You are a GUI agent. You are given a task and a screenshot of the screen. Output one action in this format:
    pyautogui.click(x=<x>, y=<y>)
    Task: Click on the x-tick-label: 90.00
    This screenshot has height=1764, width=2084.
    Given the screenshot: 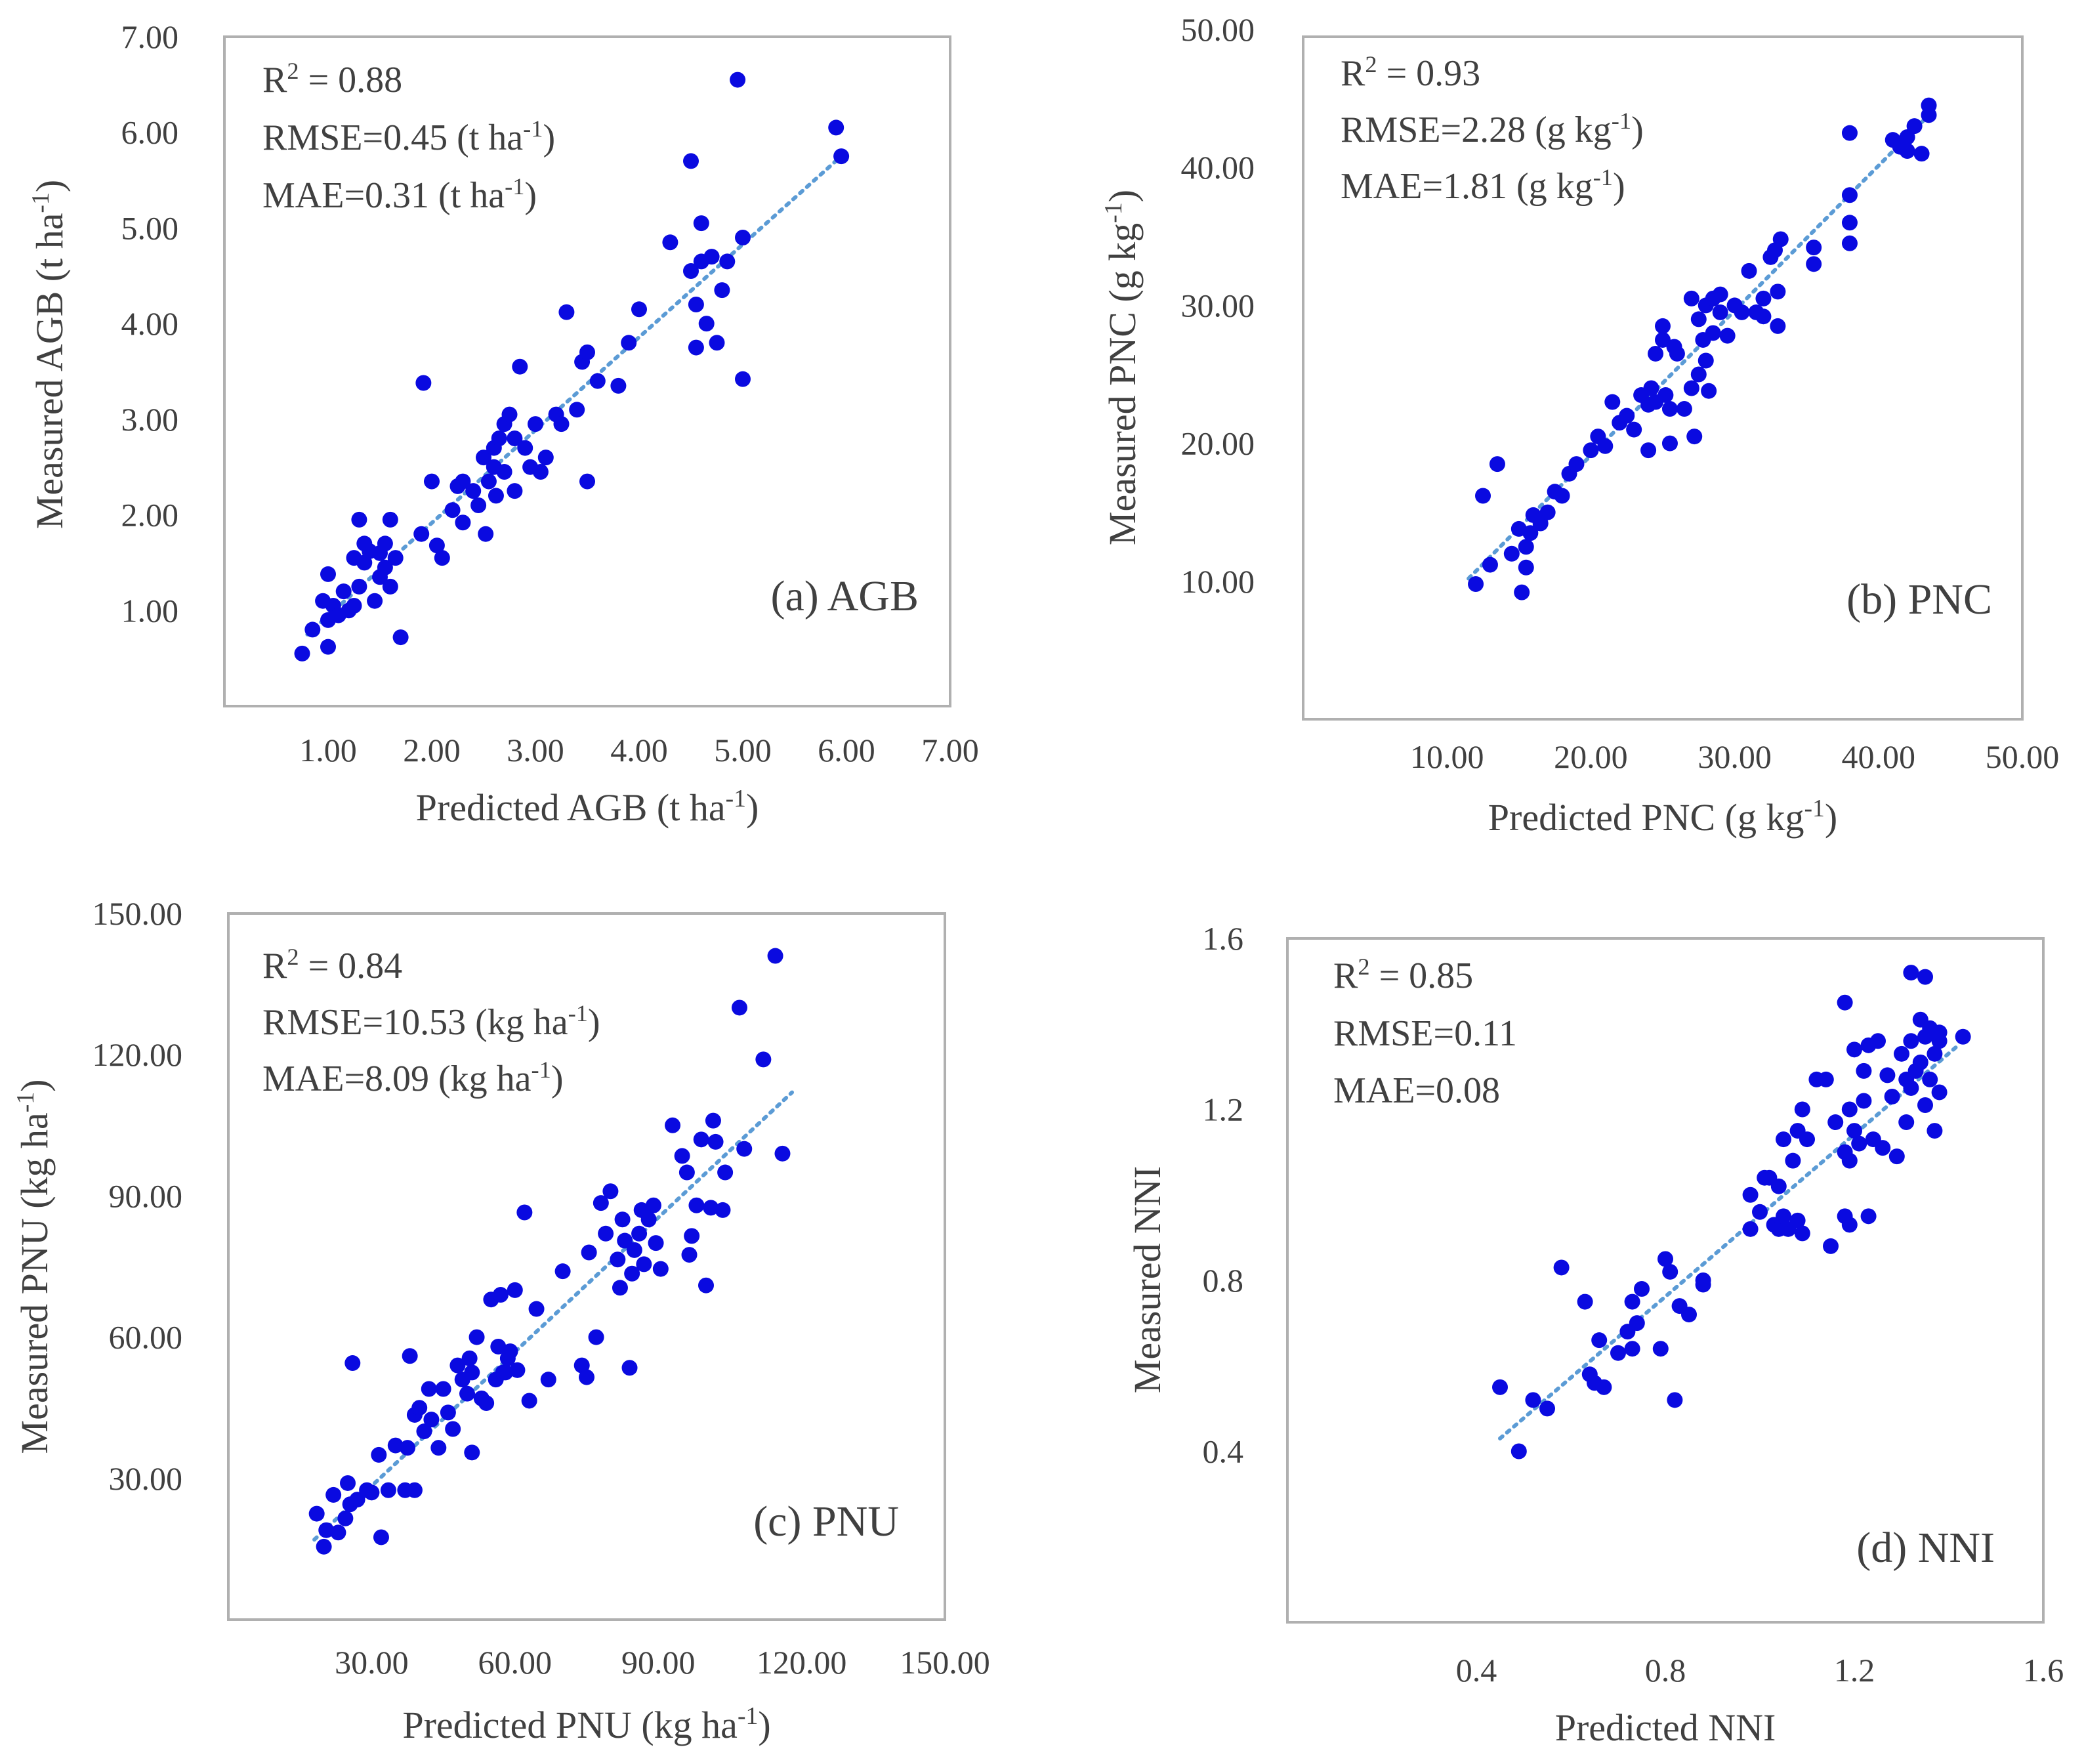 What is the action you would take?
    pyautogui.click(x=658, y=1662)
    